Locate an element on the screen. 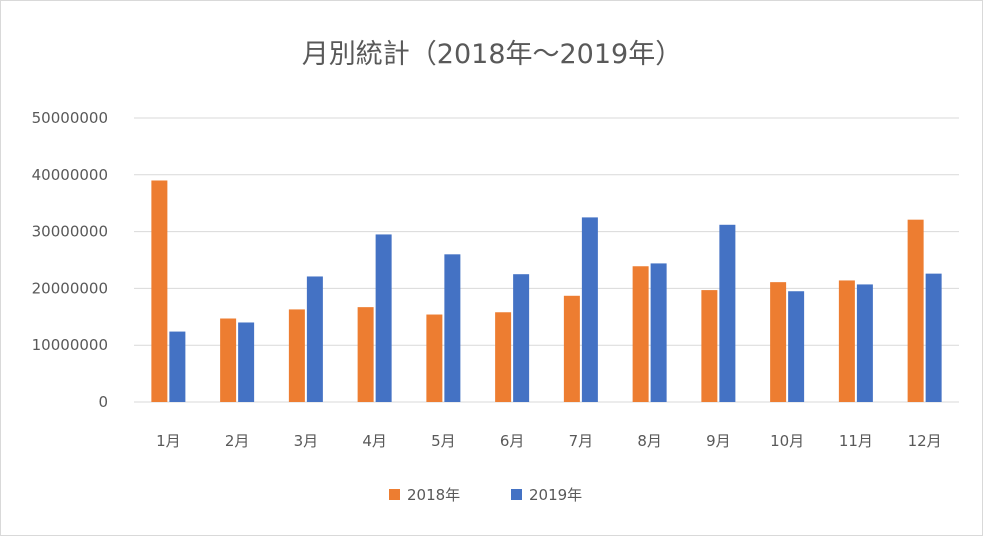  y-tick-label: 0 is located at coordinates (103, 402).